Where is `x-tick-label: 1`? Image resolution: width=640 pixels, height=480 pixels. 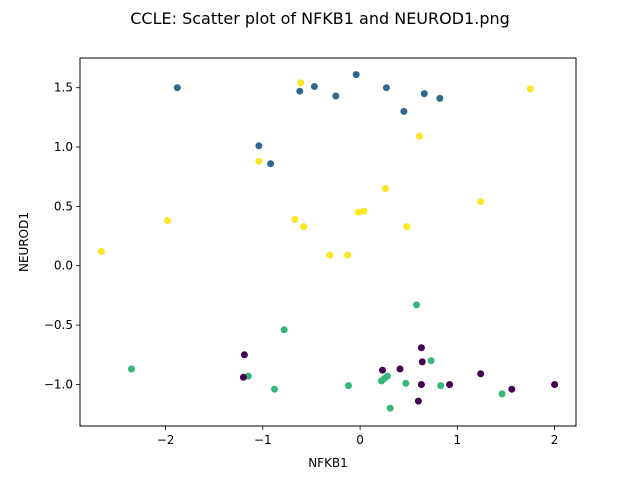
x-tick-label: 1 is located at coordinates (457, 440).